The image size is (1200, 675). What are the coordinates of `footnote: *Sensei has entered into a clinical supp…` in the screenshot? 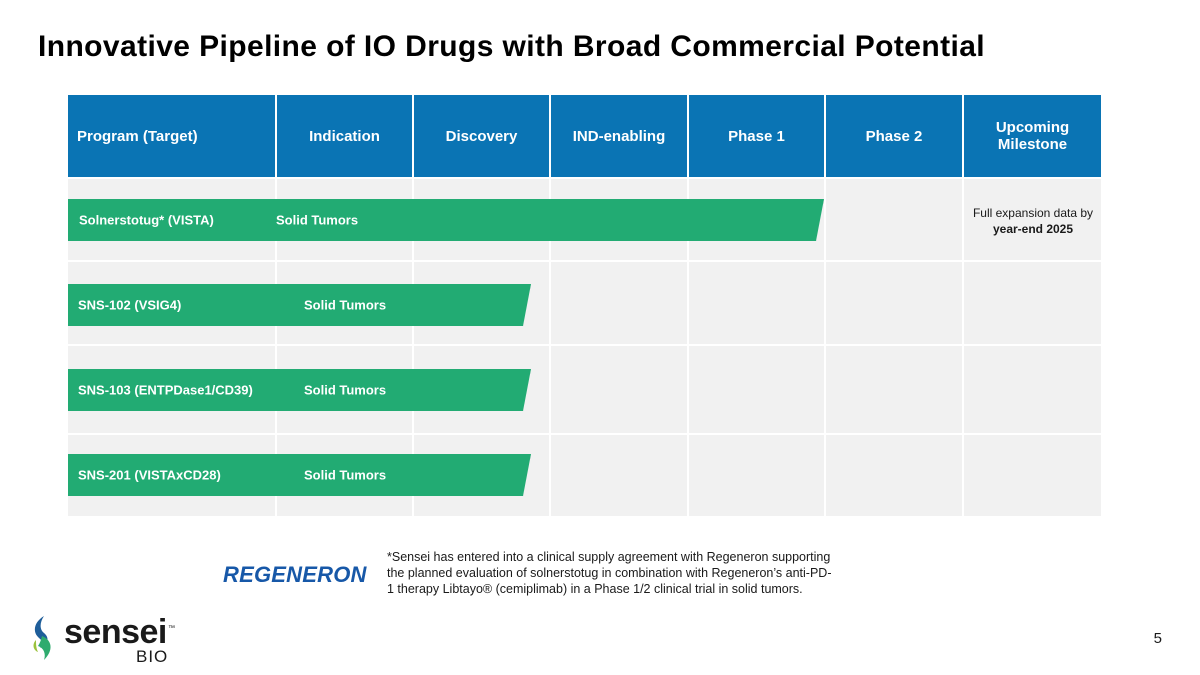 It's located at (609, 573).